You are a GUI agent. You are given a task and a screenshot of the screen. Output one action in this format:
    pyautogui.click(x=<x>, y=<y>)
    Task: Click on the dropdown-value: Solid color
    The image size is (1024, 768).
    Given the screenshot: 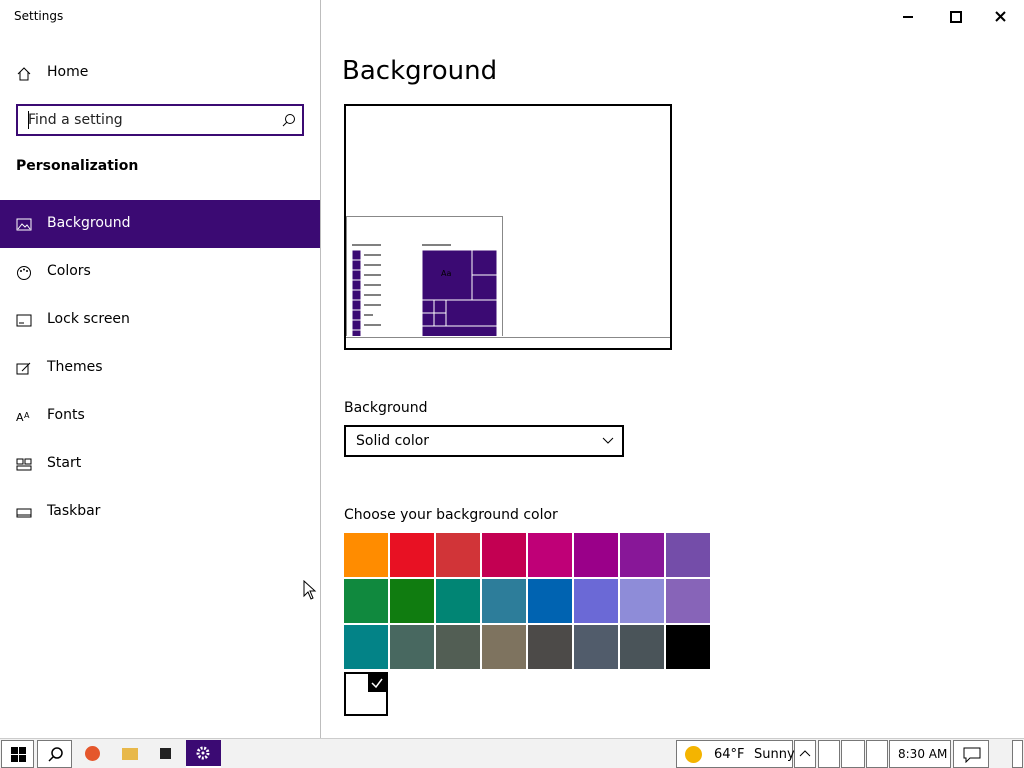 What is the action you would take?
    pyautogui.click(x=393, y=441)
    